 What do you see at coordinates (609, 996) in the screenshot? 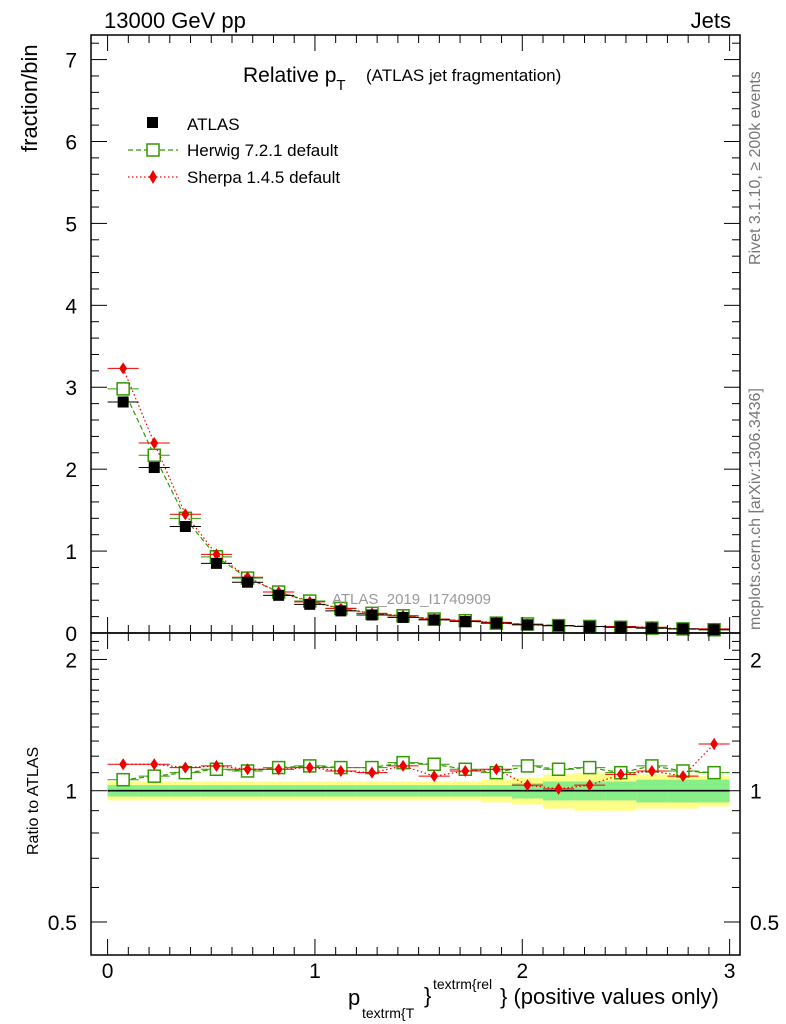
I see `x-label-suffix: } (positive values only)` at bounding box center [609, 996].